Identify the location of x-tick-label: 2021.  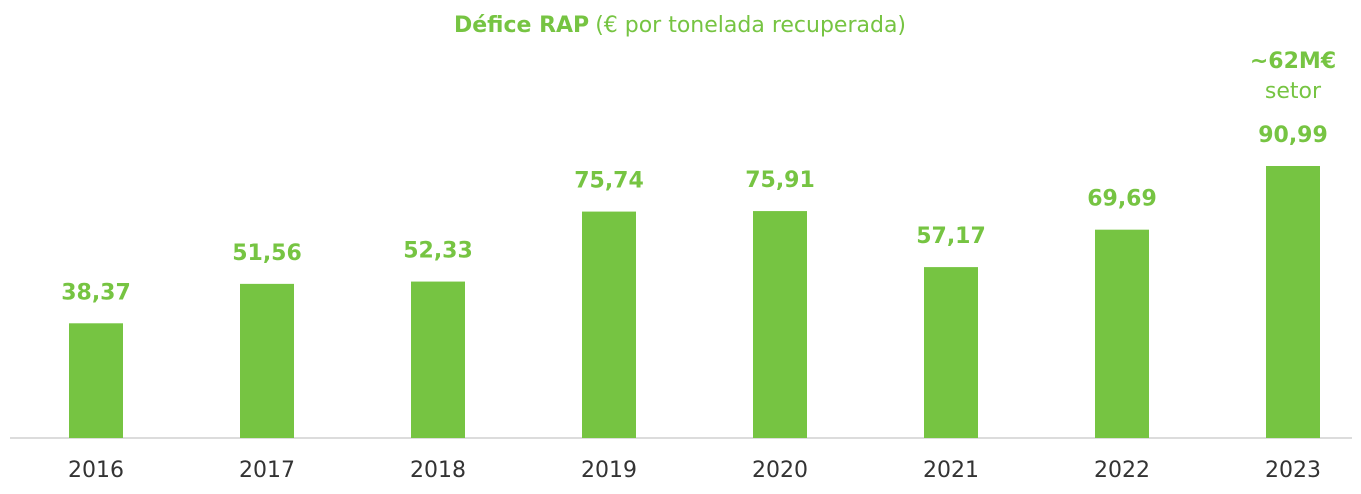
(951, 470).